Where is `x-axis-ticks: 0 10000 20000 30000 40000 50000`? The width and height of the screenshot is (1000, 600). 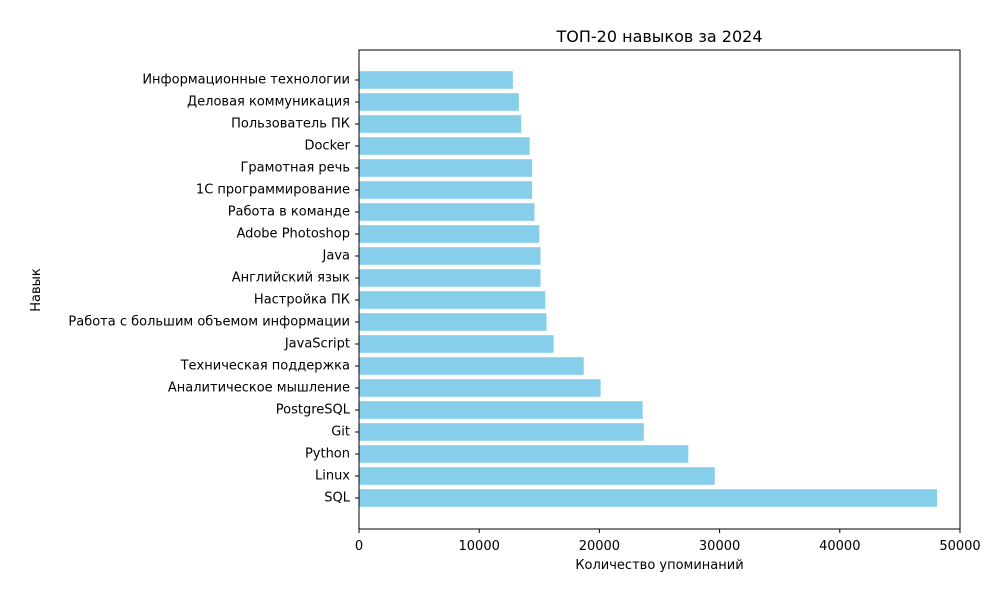
x-axis-ticks: 0 10000 20000 30000 40000 50000 is located at coordinates (668, 541).